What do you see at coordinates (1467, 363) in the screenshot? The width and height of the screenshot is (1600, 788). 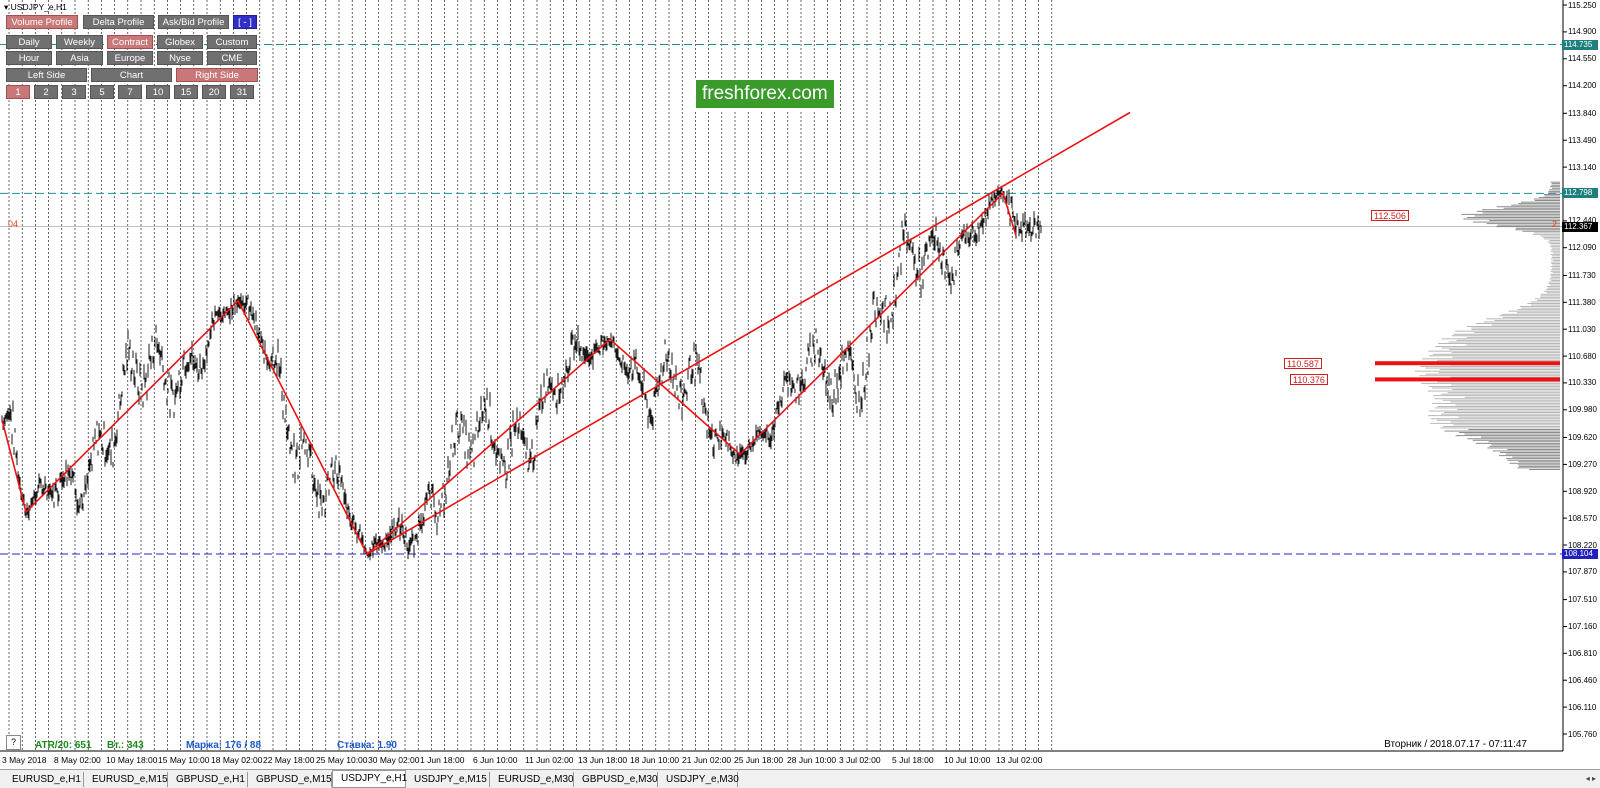 I see `poc-bar` at bounding box center [1467, 363].